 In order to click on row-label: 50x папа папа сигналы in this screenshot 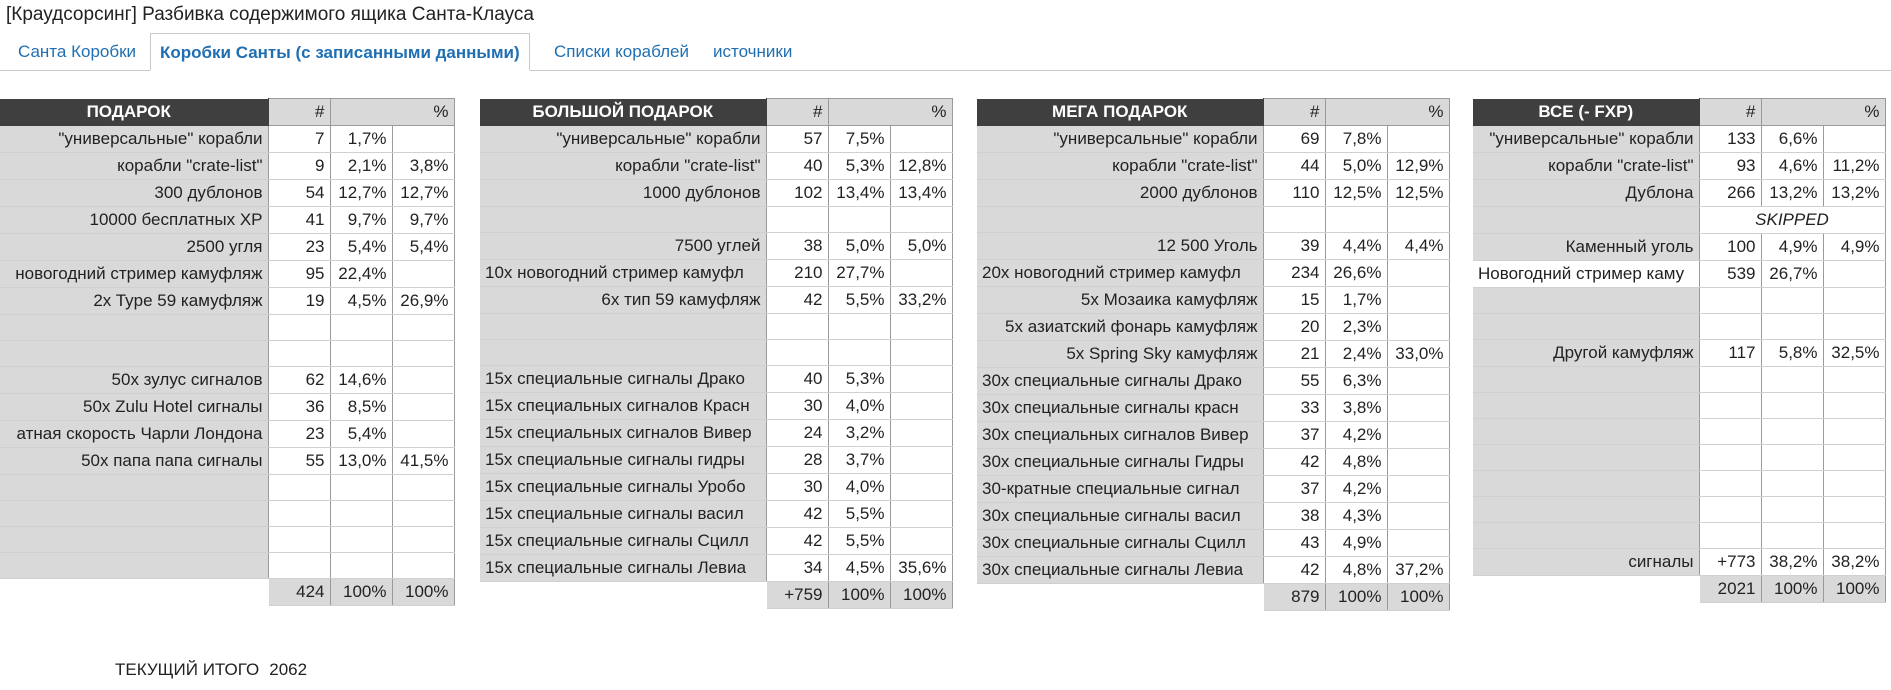, I will do `click(134, 461)`.